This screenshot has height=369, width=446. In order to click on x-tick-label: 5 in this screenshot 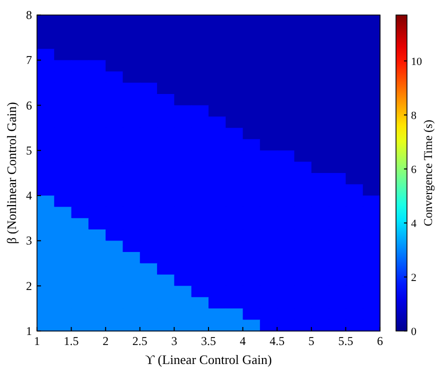, I will do `click(311, 341)`.